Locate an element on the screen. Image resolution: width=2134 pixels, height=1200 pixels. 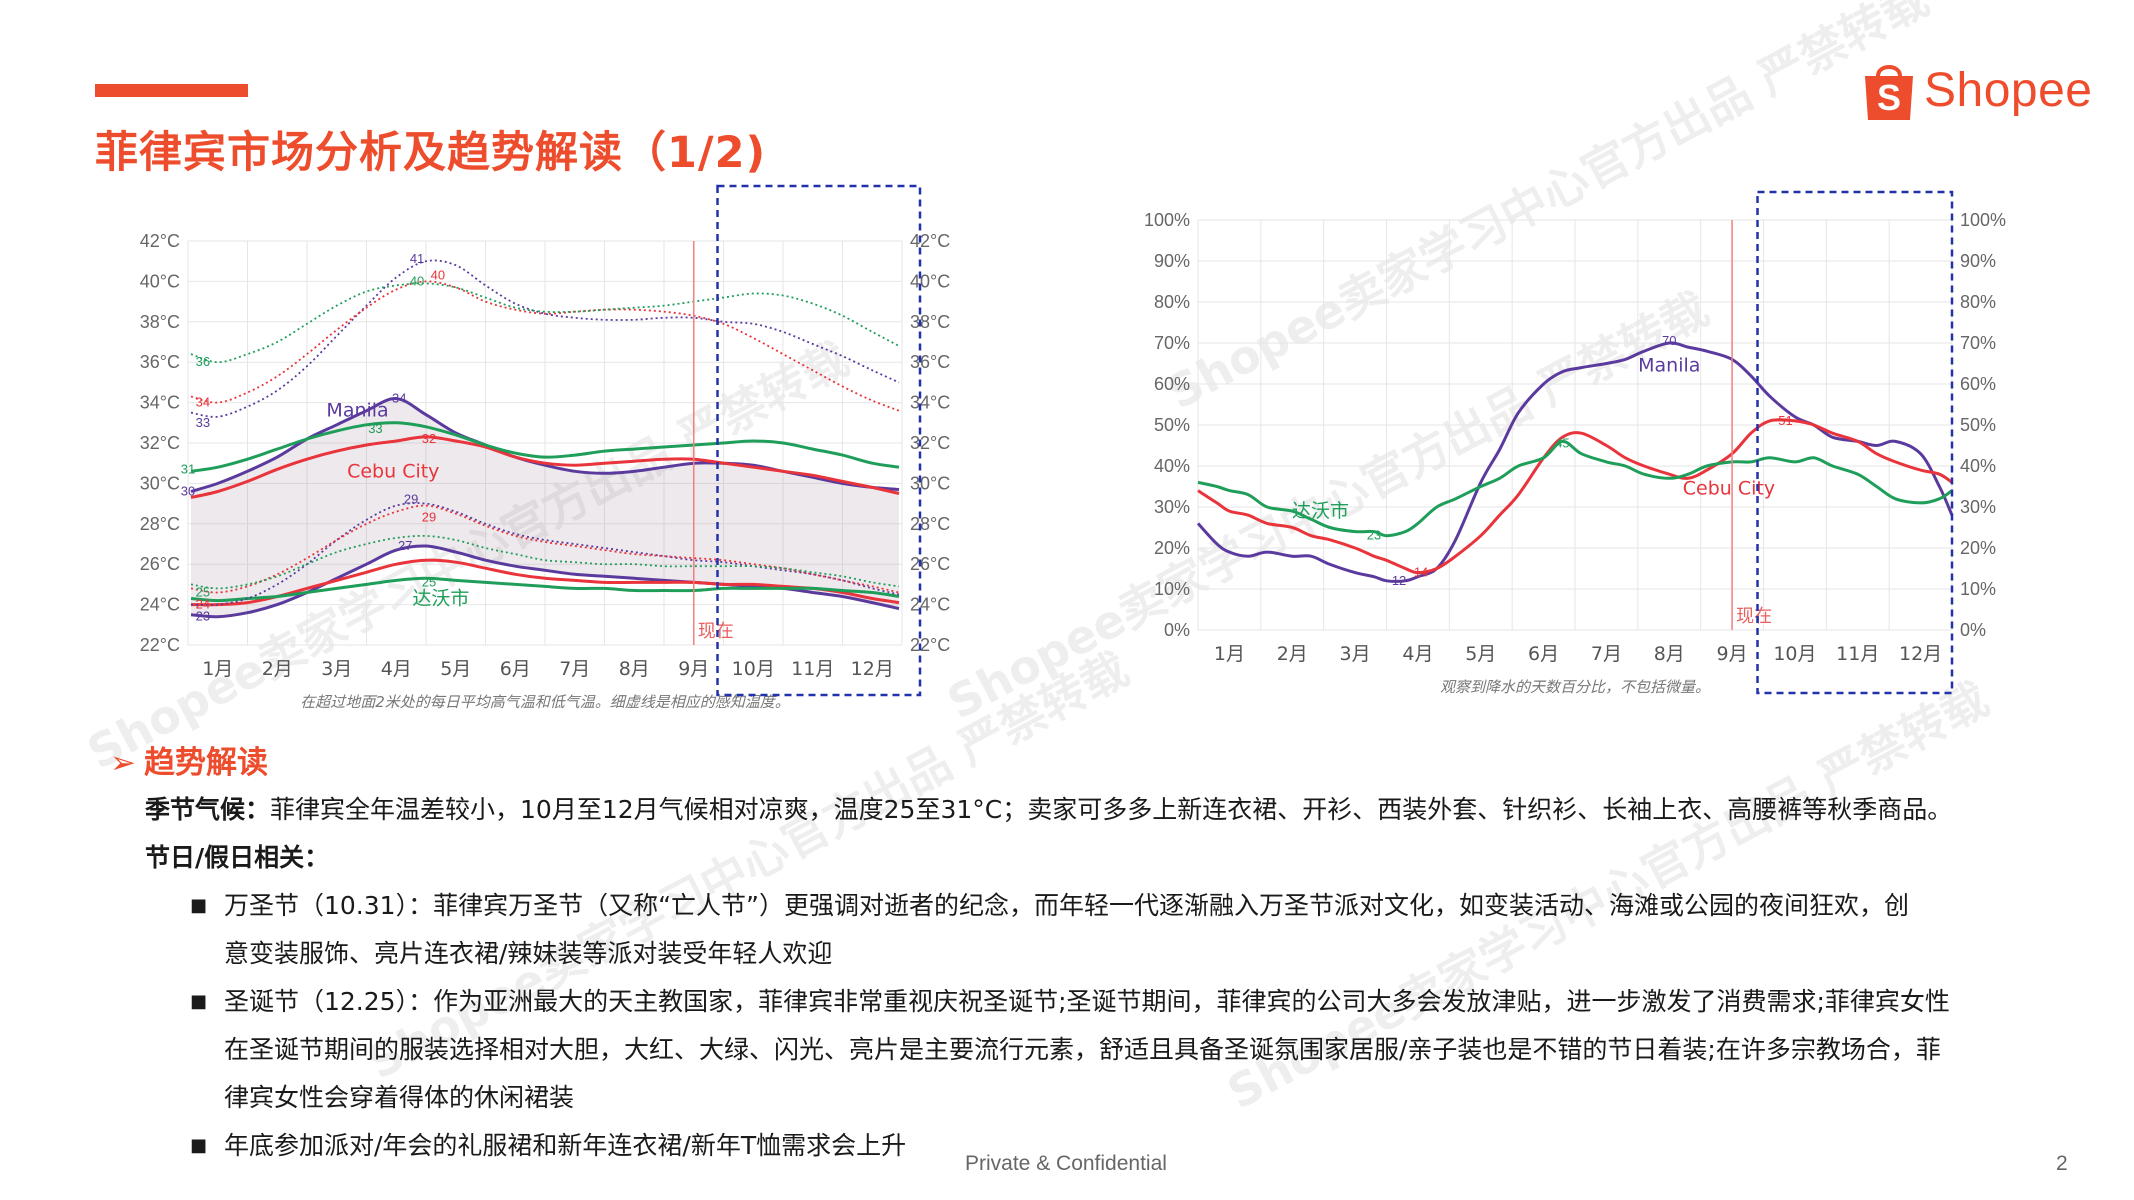
y-tick-label-right: 60% is located at coordinates (1978, 384).